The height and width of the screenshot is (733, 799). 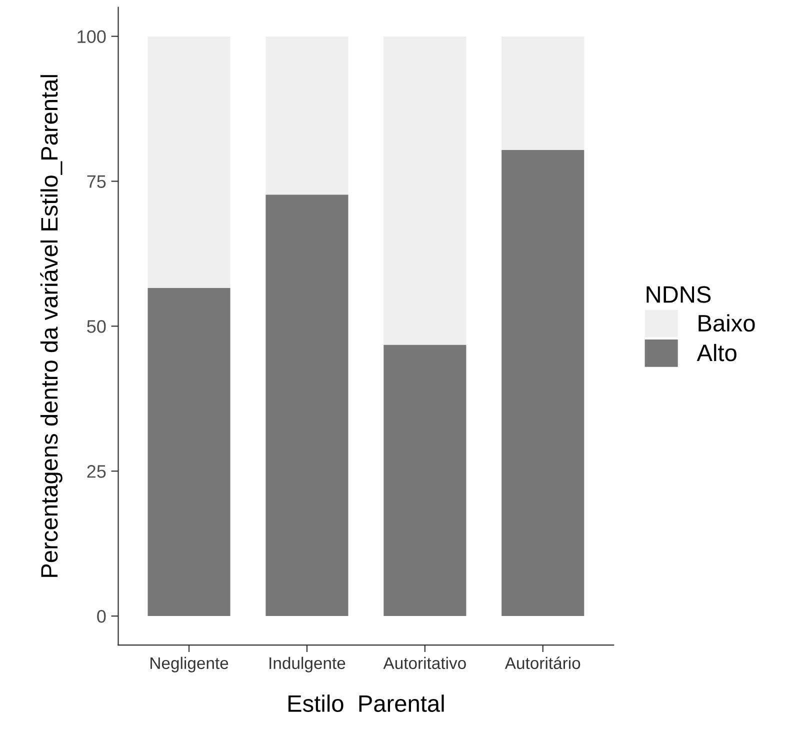 I want to click on y-axis-title: Percentagens dentro da variável Estilo_Parental, so click(x=51, y=326).